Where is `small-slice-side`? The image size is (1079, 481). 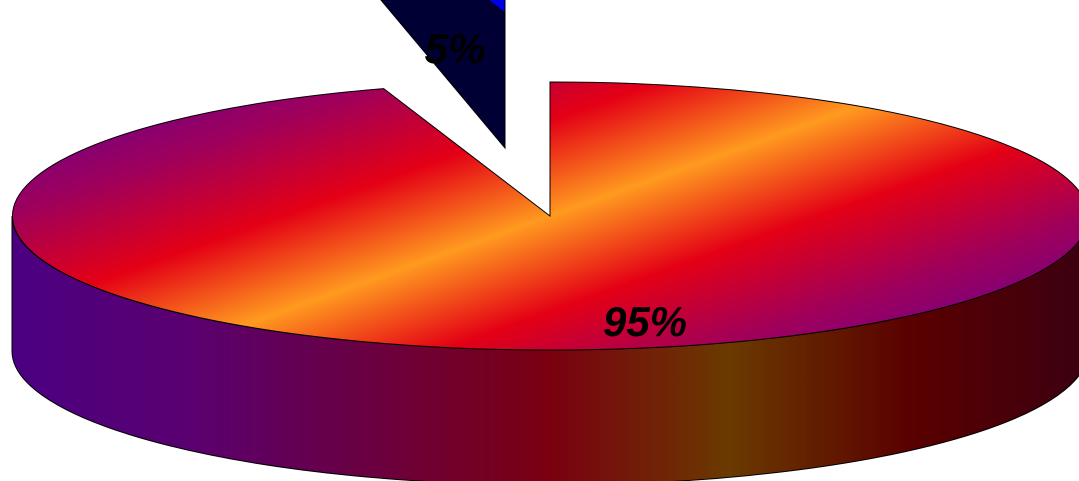 small-slice-side is located at coordinates (443, 75).